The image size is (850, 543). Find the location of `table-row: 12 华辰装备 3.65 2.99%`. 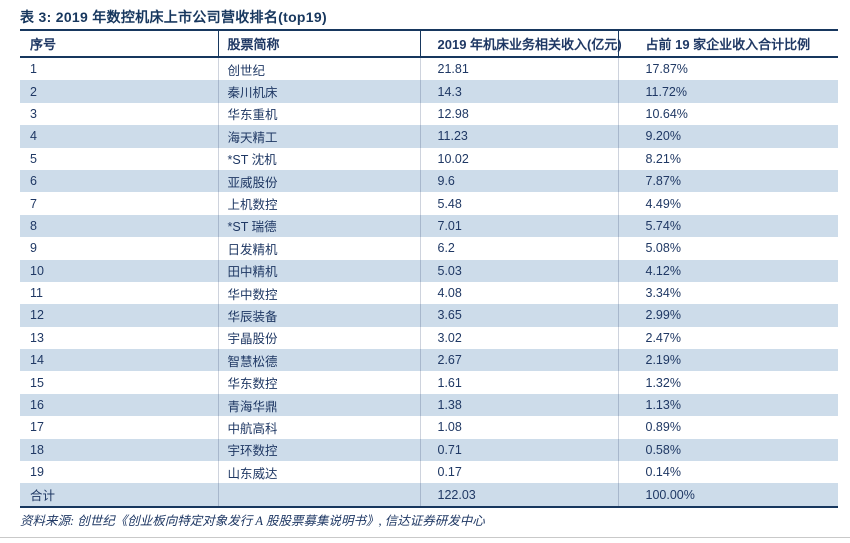

table-row: 12 华辰装备 3.65 2.99% is located at coordinates (429, 315).